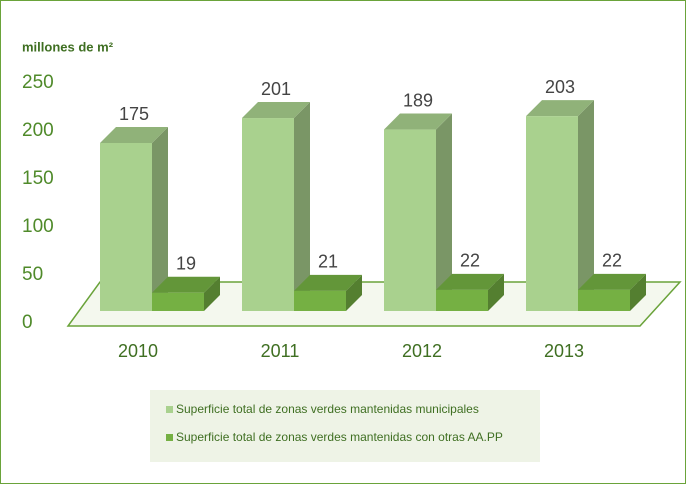 The width and height of the screenshot is (686, 484). Describe the element at coordinates (32, 274) in the screenshot. I see `y-tick-label: 50` at that location.